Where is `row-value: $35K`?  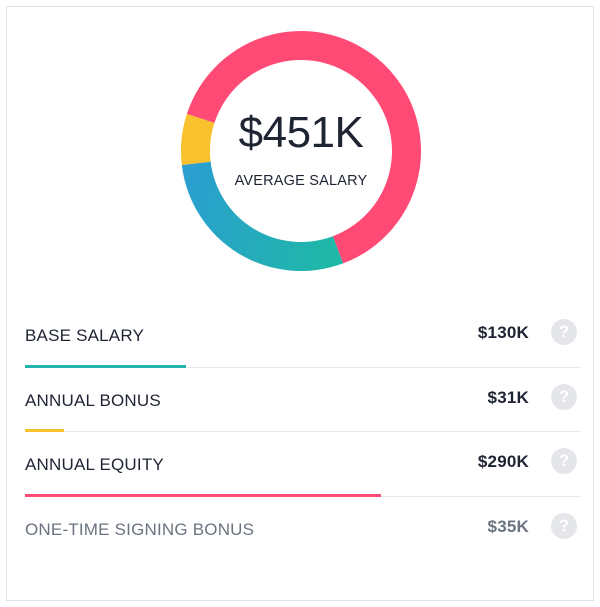 row-value: $35K is located at coordinates (508, 526).